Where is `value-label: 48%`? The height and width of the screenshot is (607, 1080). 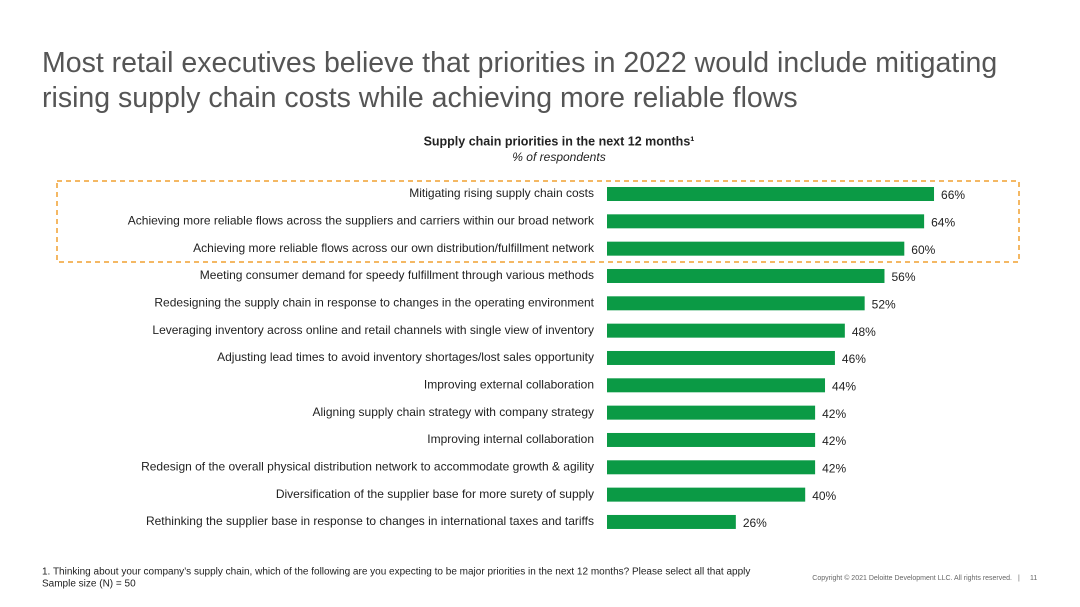 value-label: 48% is located at coordinates (864, 332).